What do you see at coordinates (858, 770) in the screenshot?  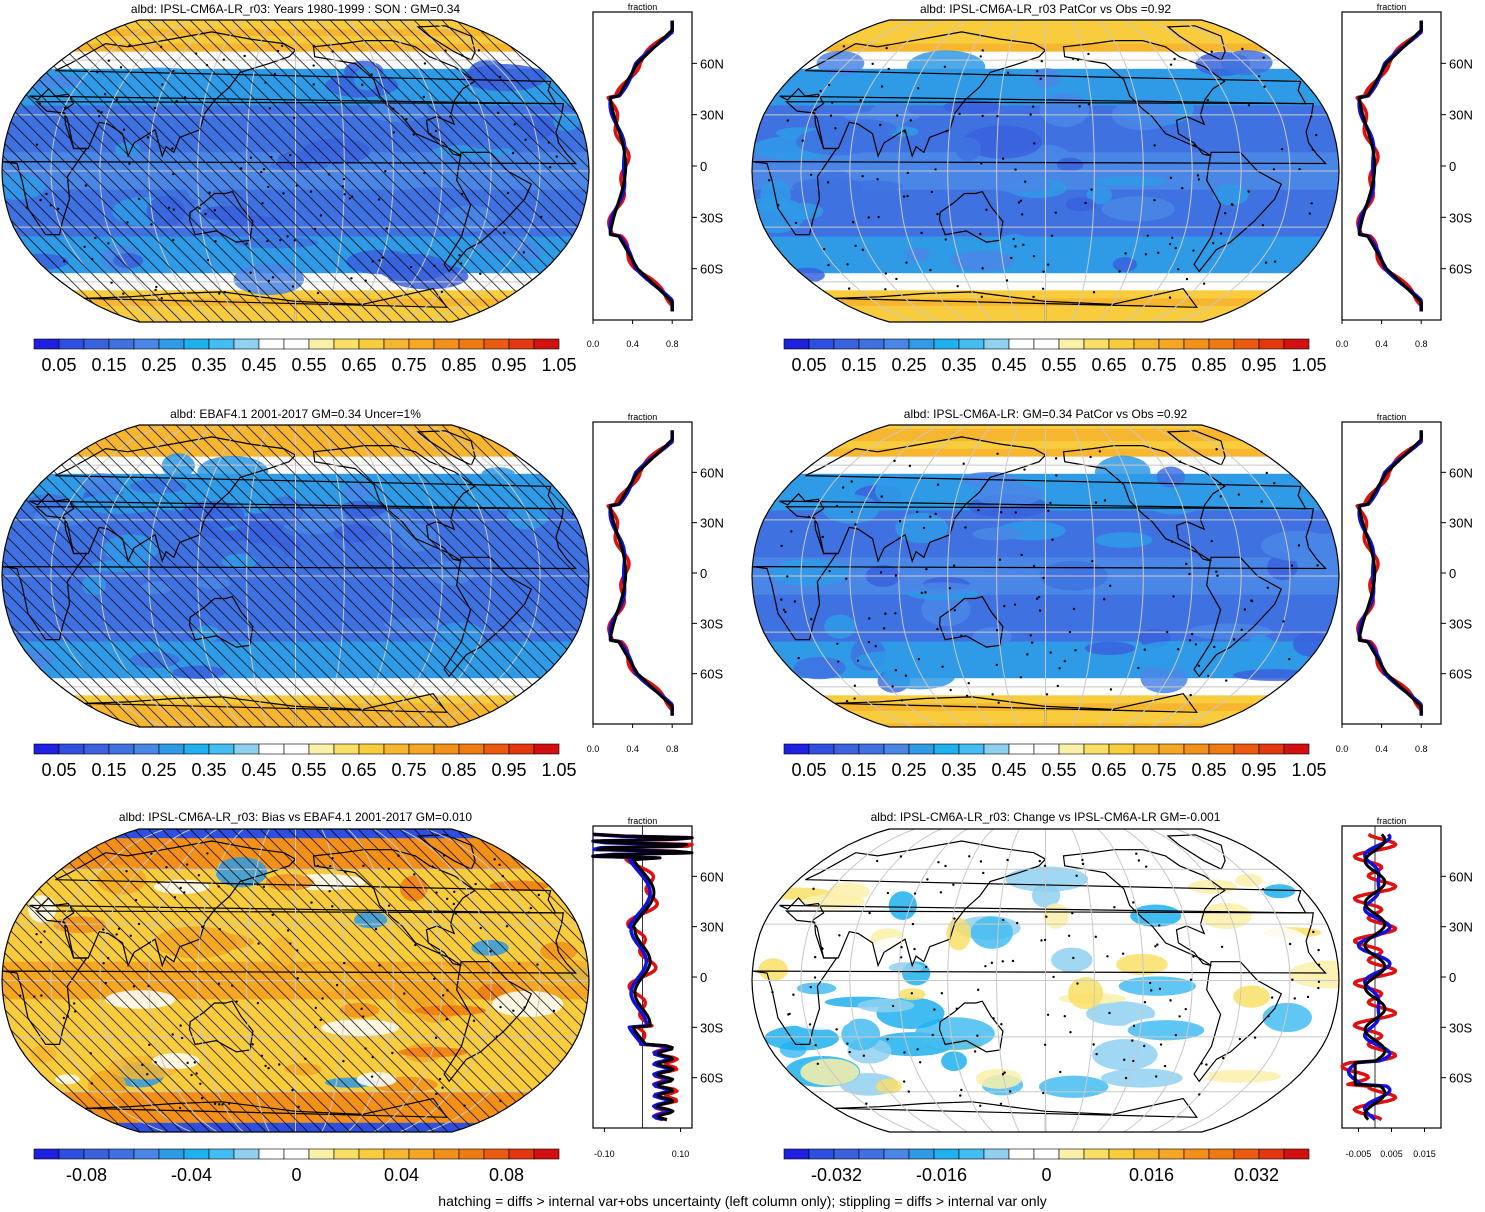 I see `colorbar-label: 0.15` at bounding box center [858, 770].